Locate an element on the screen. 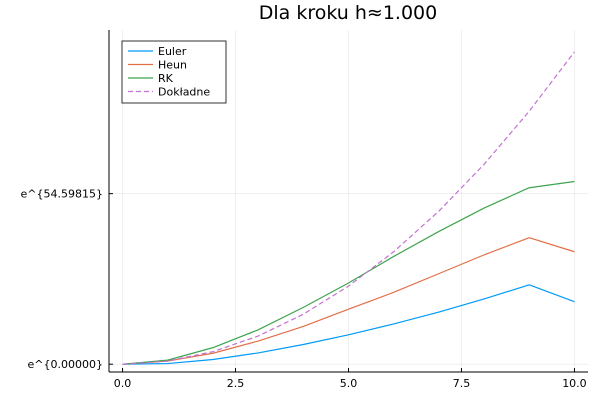  x-tick-label: 2.5 is located at coordinates (236, 383).